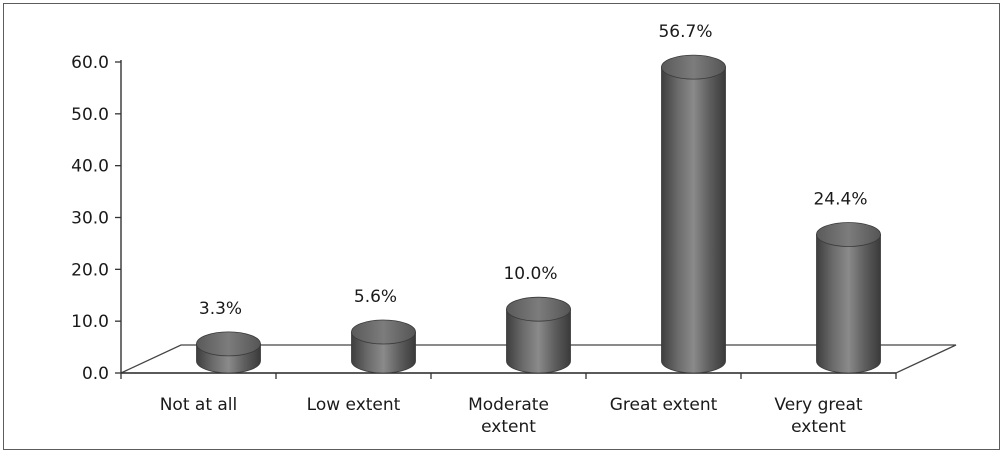 This screenshot has height=455, width=1005. What do you see at coordinates (375, 297) in the screenshot?
I see `data-label: 5.6%` at bounding box center [375, 297].